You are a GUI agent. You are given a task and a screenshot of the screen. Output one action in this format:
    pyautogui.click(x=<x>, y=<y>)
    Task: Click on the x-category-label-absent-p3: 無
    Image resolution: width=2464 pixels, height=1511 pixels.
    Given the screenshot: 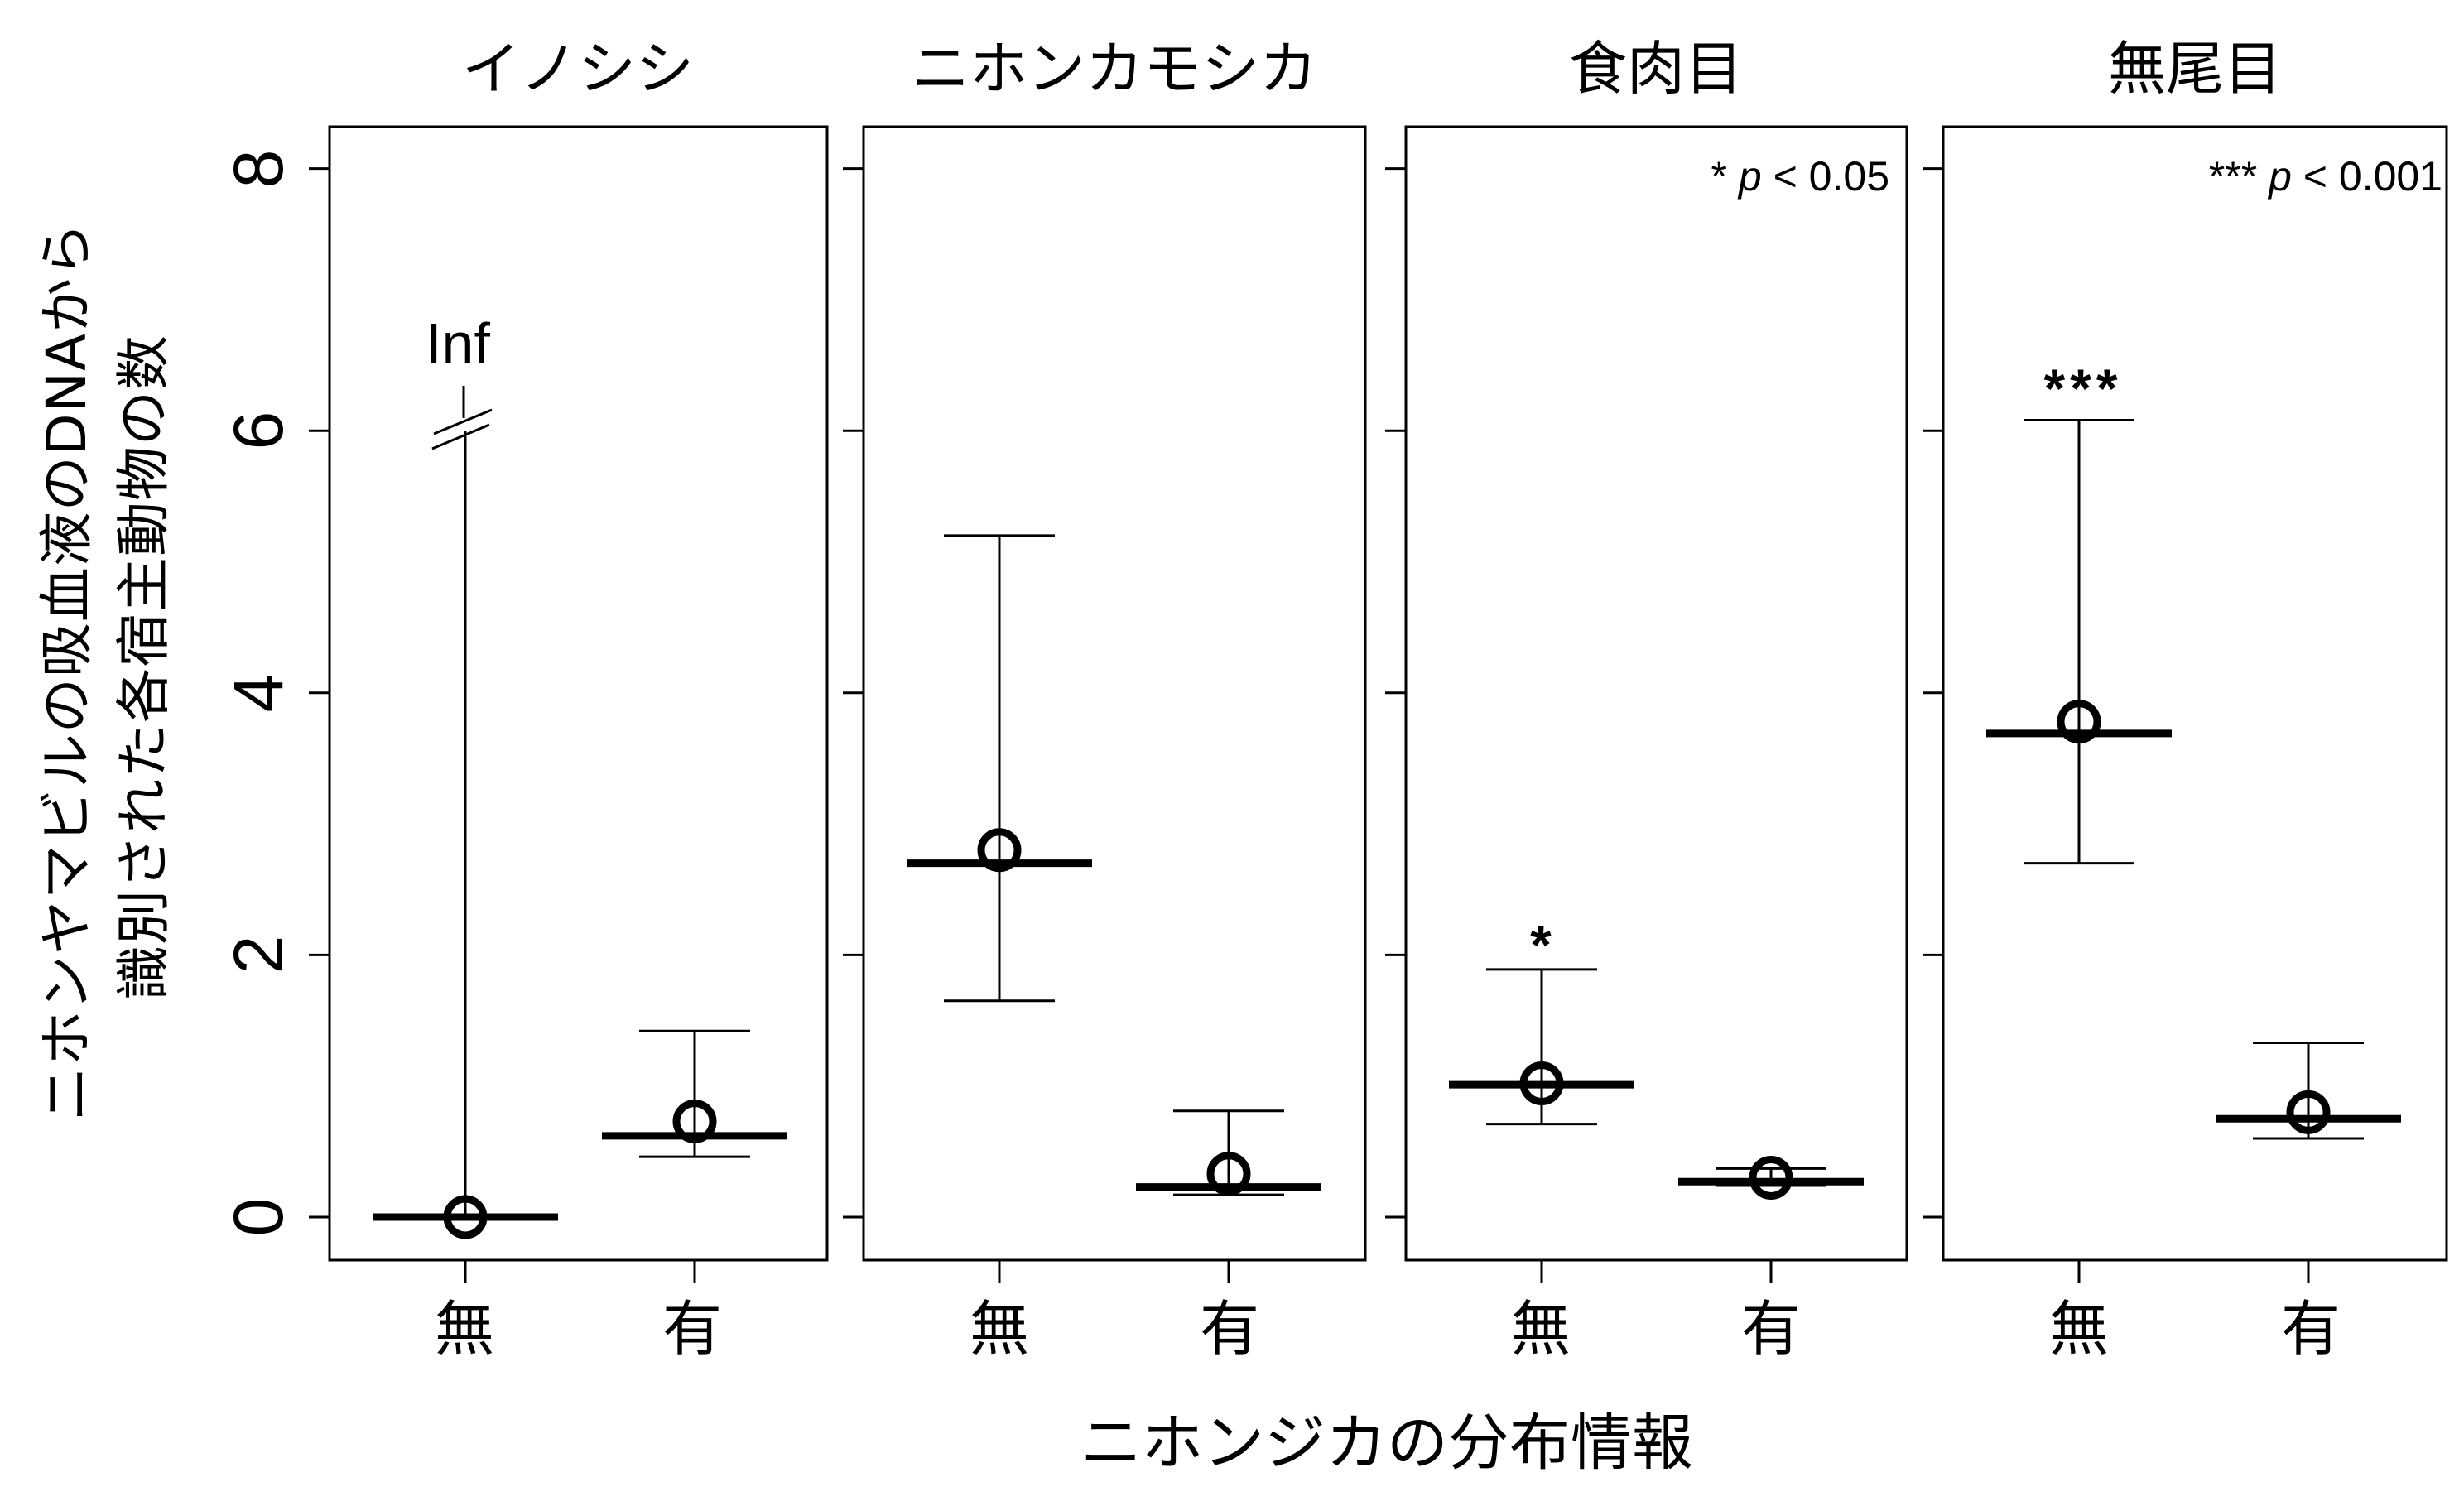 What is the action you would take?
    pyautogui.click(x=1541, y=1329)
    